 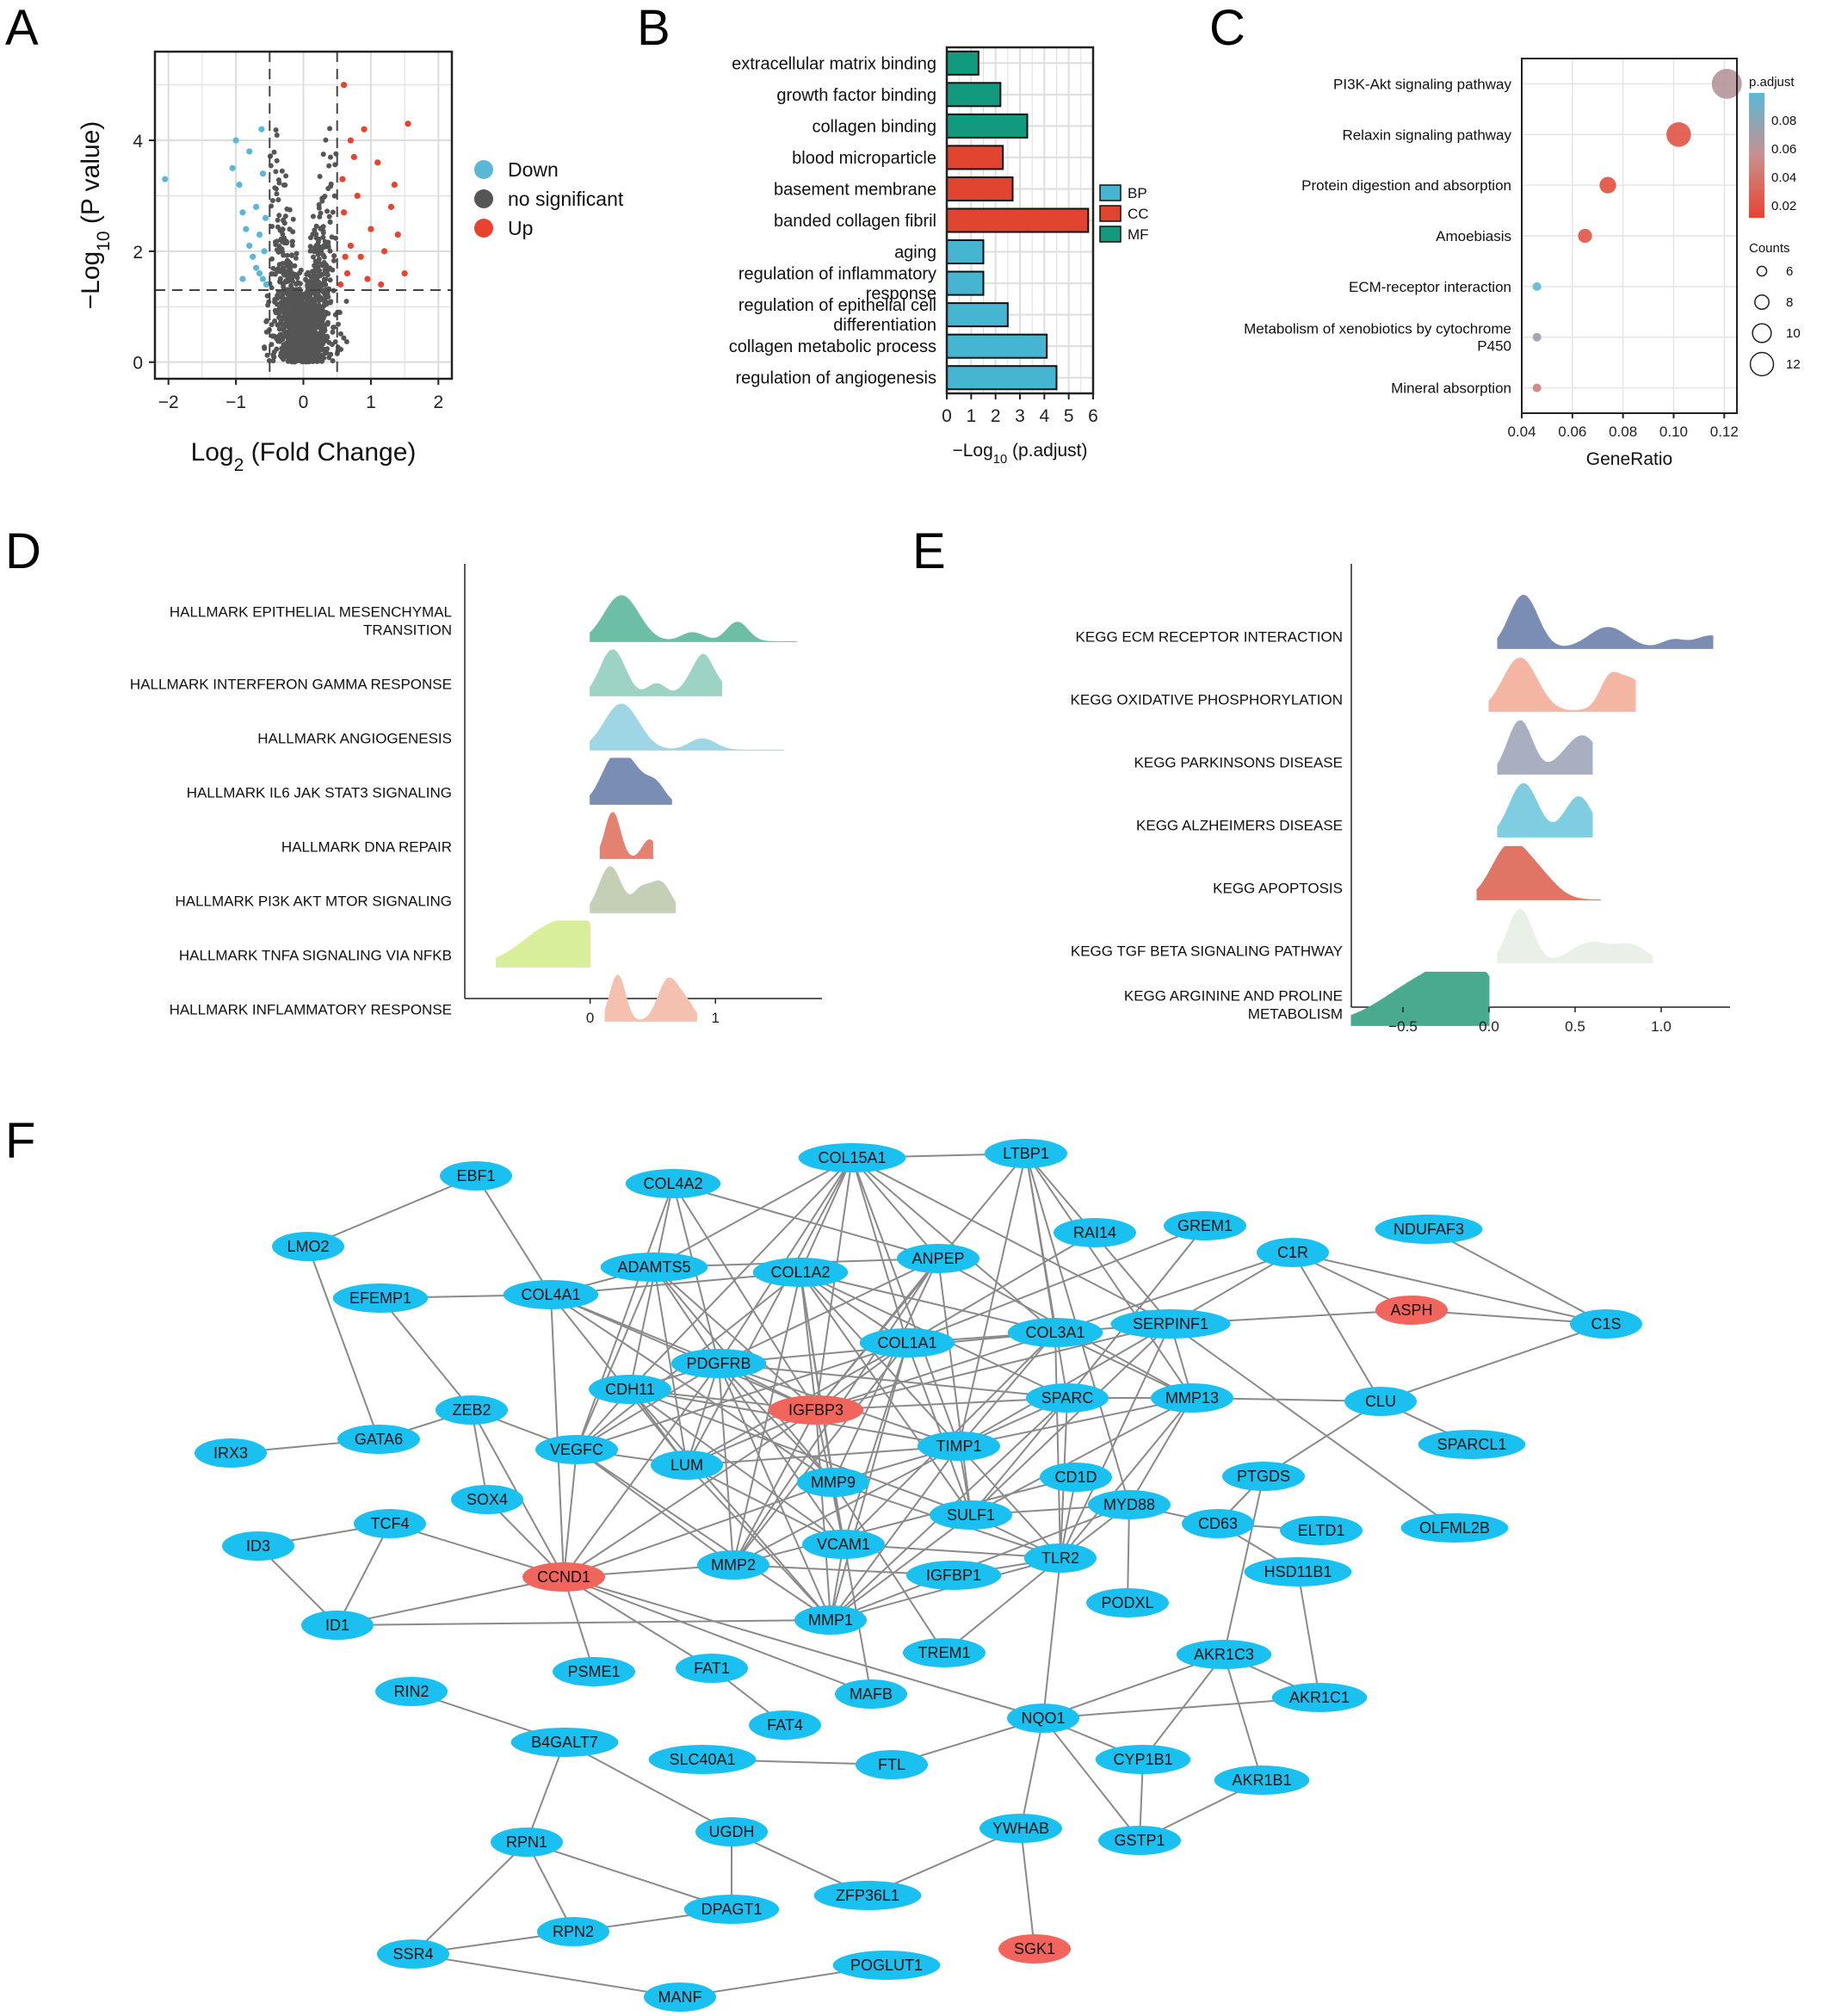 I want to click on node-label-clu: CLU, so click(x=1381, y=1402).